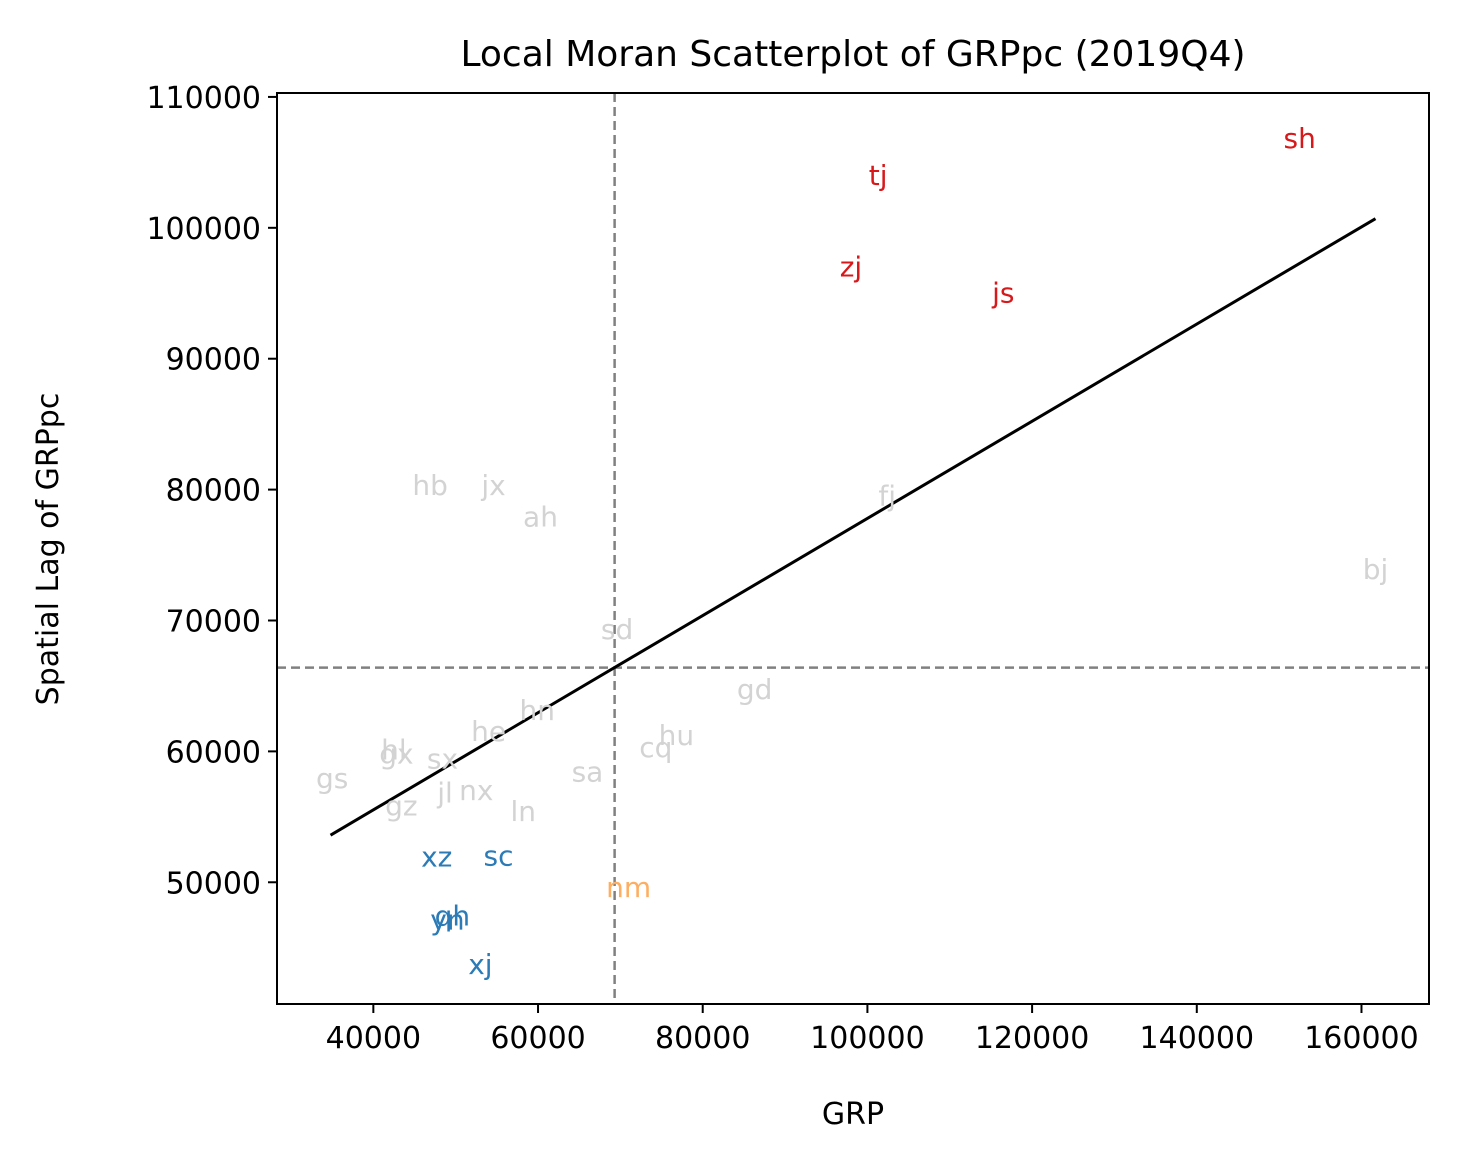 The height and width of the screenshot is (1166, 1471). Describe the element at coordinates (628, 887) in the screenshot. I see `point-label-nm: nm` at that location.